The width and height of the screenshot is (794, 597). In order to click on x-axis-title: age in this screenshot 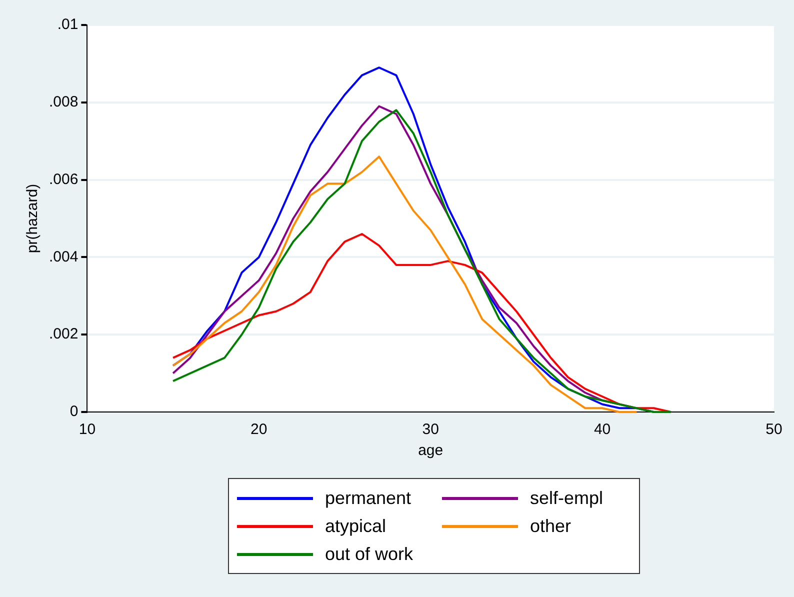, I will do `click(431, 451)`.